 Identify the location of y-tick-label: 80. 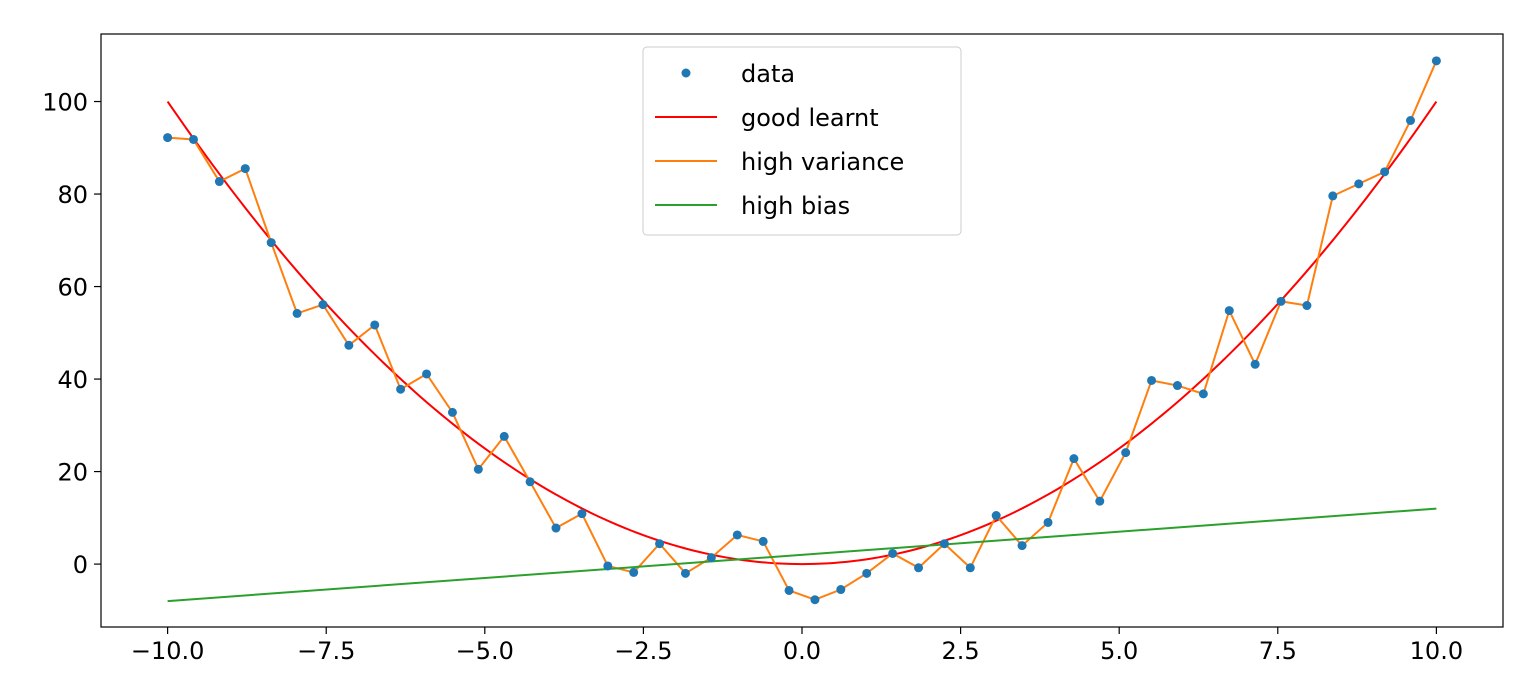
(72, 195).